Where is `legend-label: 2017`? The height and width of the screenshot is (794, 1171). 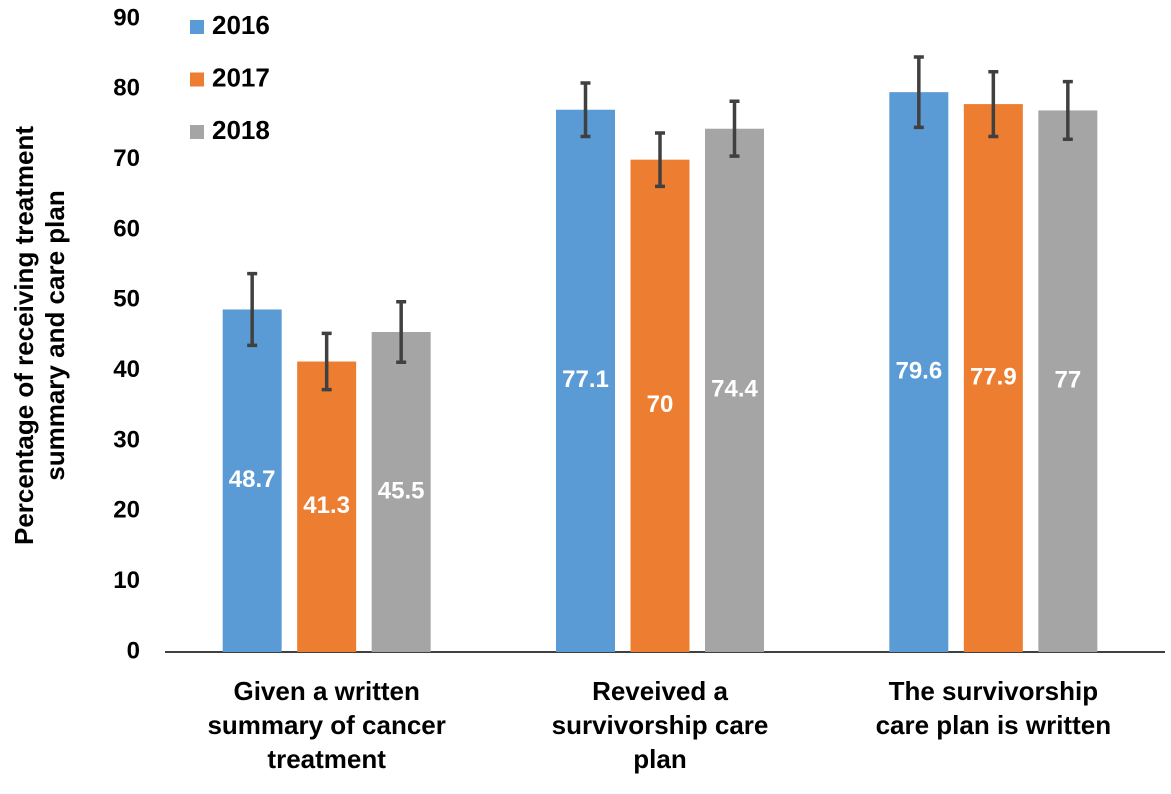
legend-label: 2017 is located at coordinates (241, 77).